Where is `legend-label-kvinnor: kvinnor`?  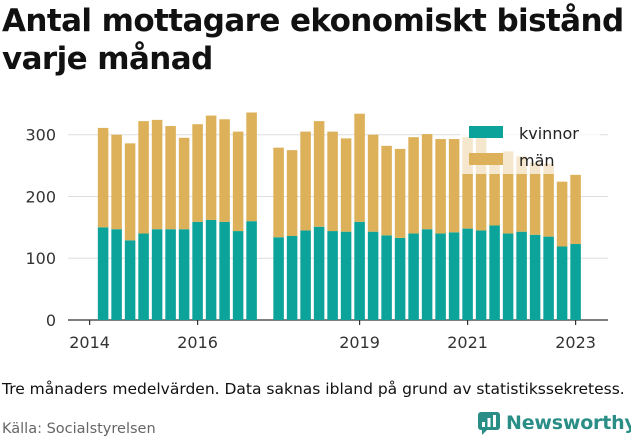
legend-label-kvinnor: kvinnor is located at coordinates (549, 133).